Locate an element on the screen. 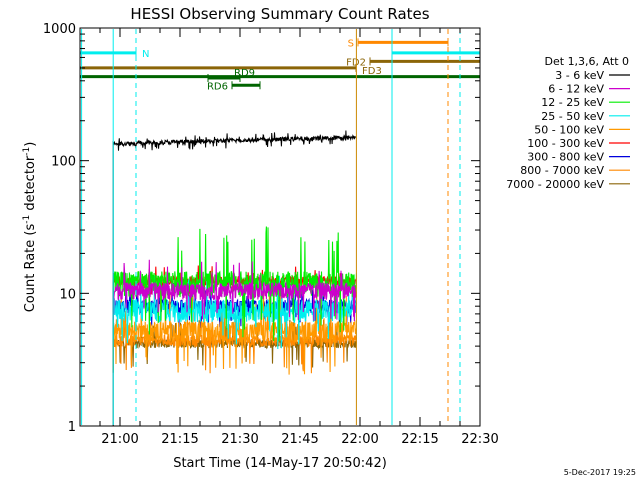  legend-label-0: 3 - 6 keV is located at coordinates (579, 75).